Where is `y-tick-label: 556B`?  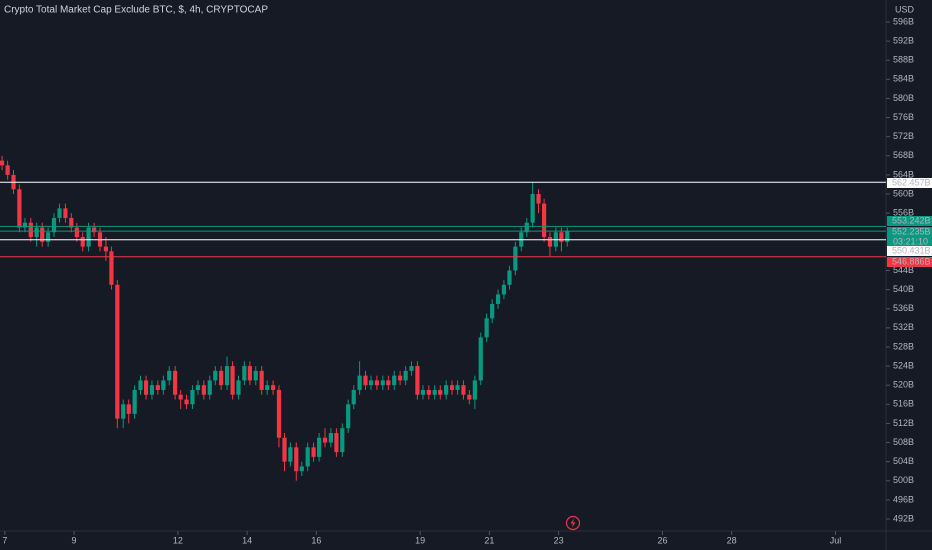
y-tick-label: 556B is located at coordinates (903, 213).